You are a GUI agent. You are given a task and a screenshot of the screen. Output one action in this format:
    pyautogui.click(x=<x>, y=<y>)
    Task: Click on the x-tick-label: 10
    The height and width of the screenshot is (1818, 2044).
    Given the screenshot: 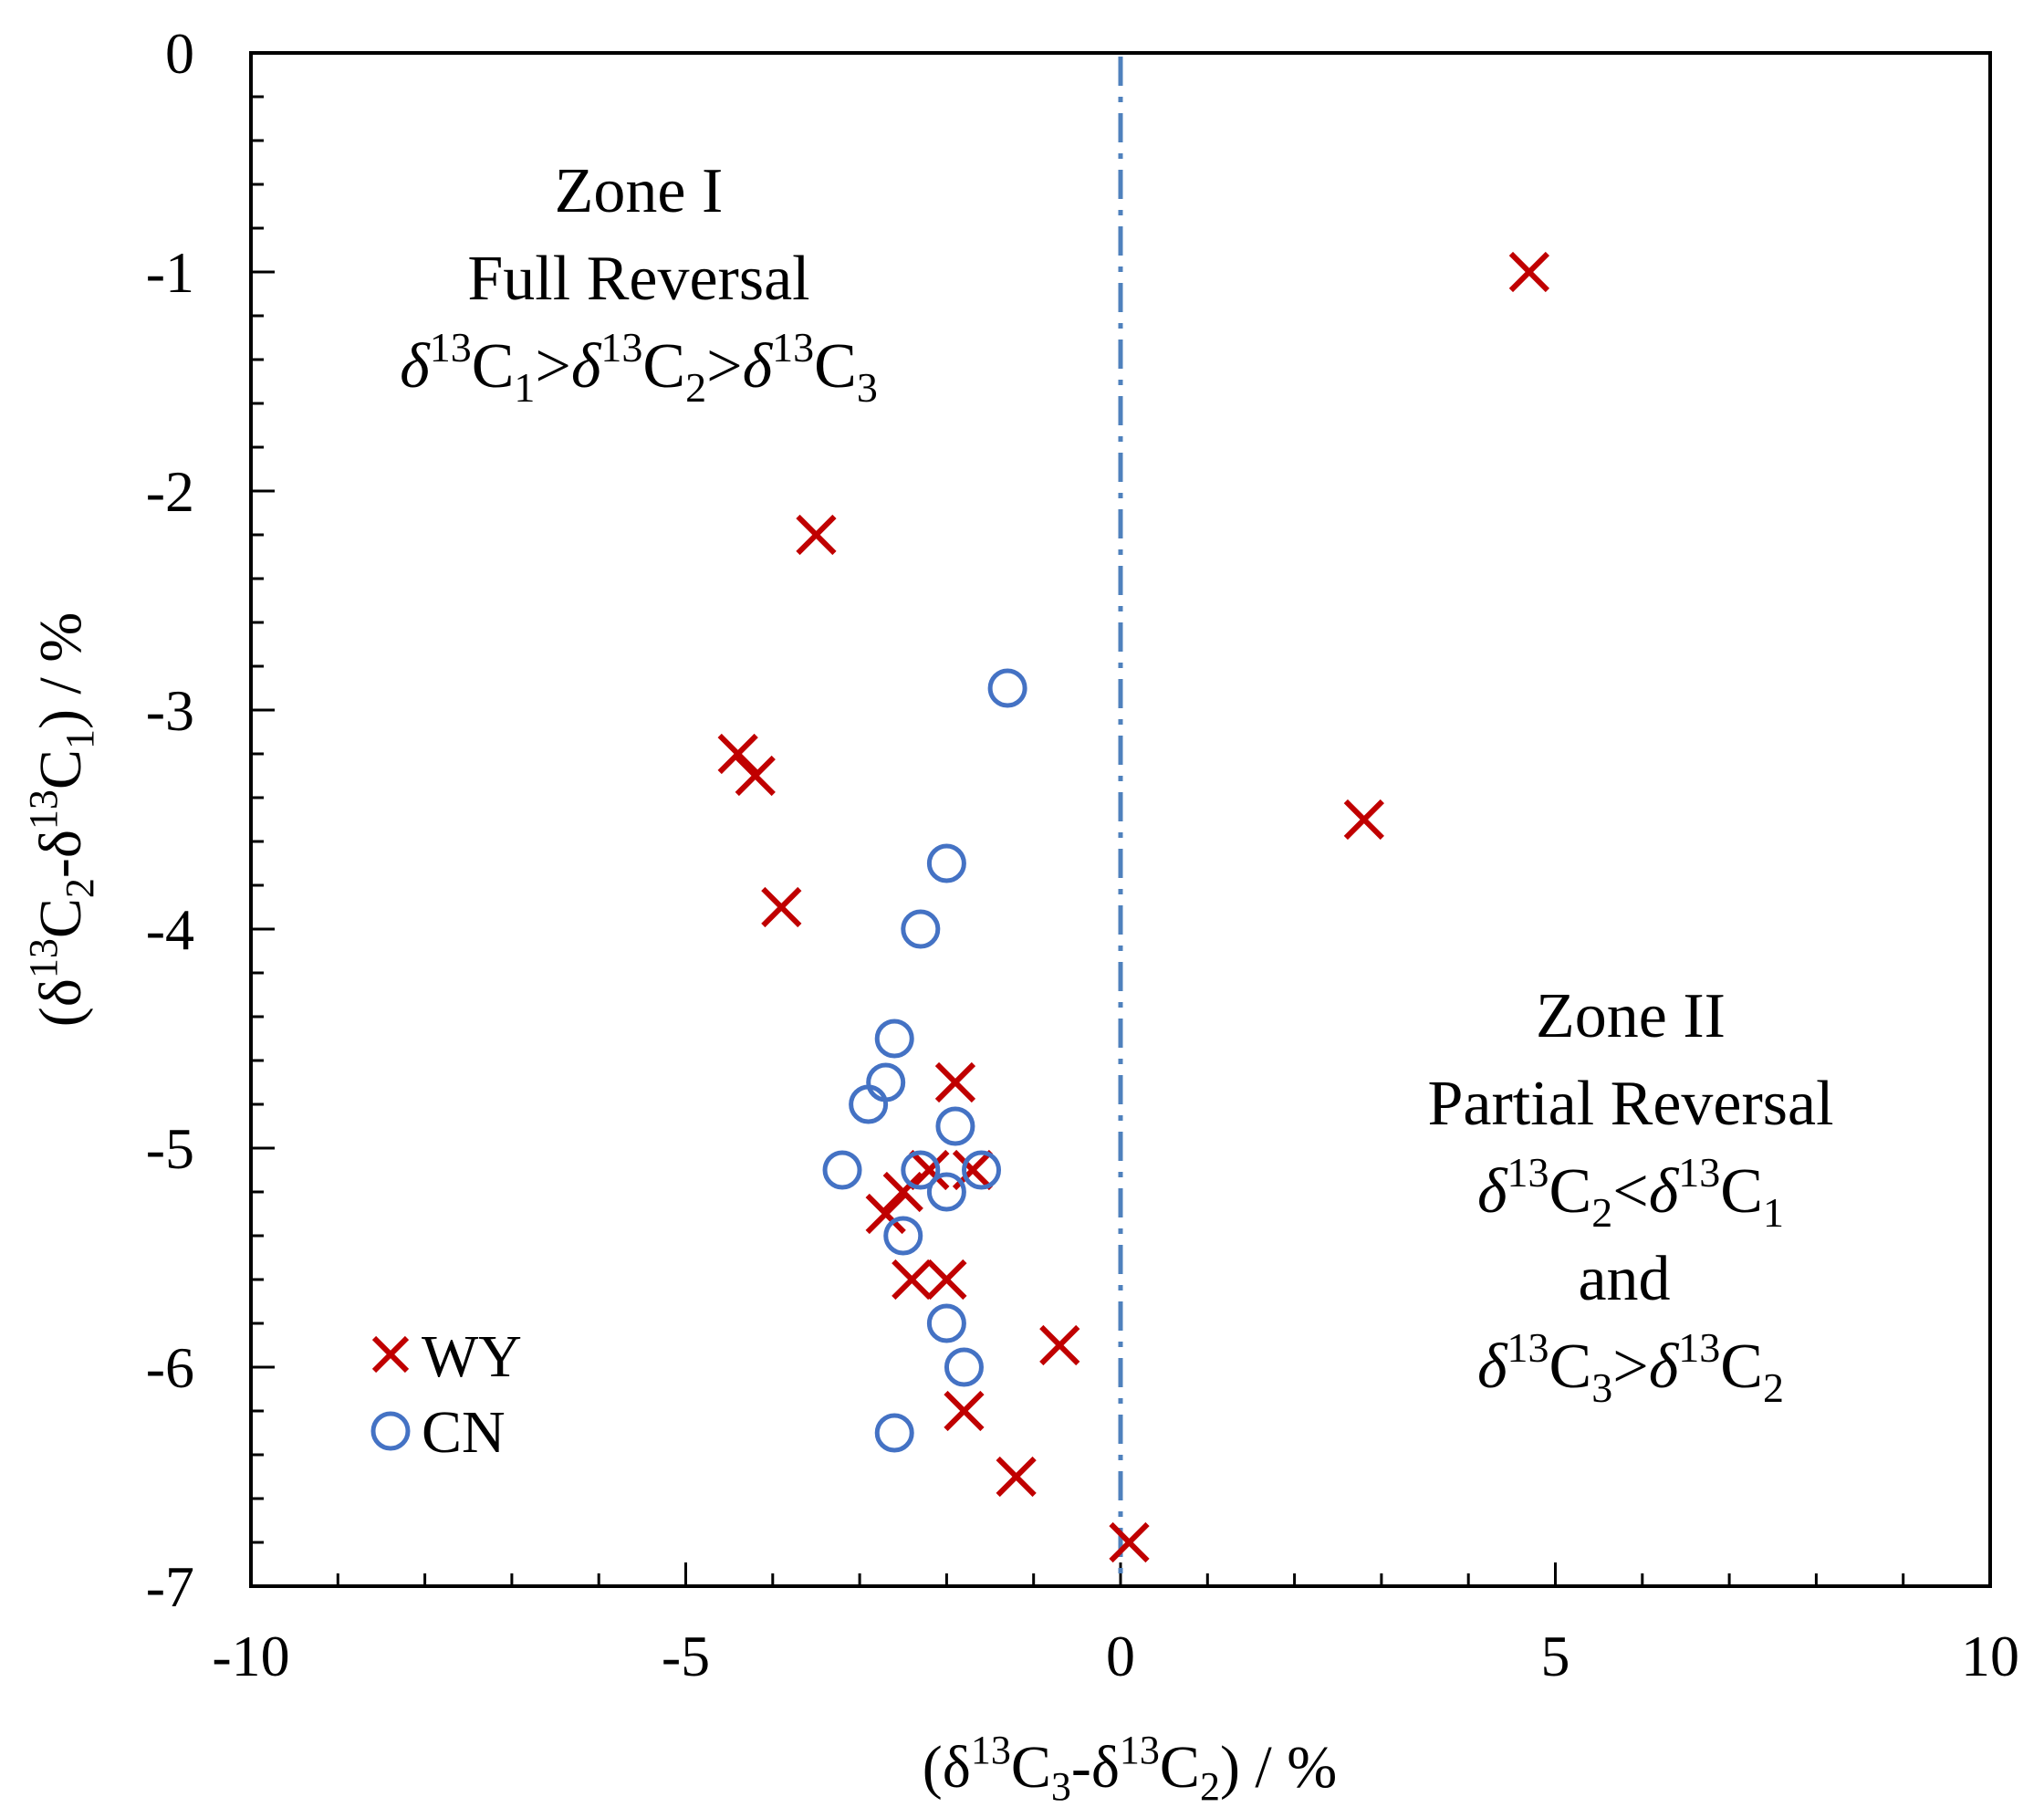 What is the action you would take?
    pyautogui.click(x=1990, y=1656)
    